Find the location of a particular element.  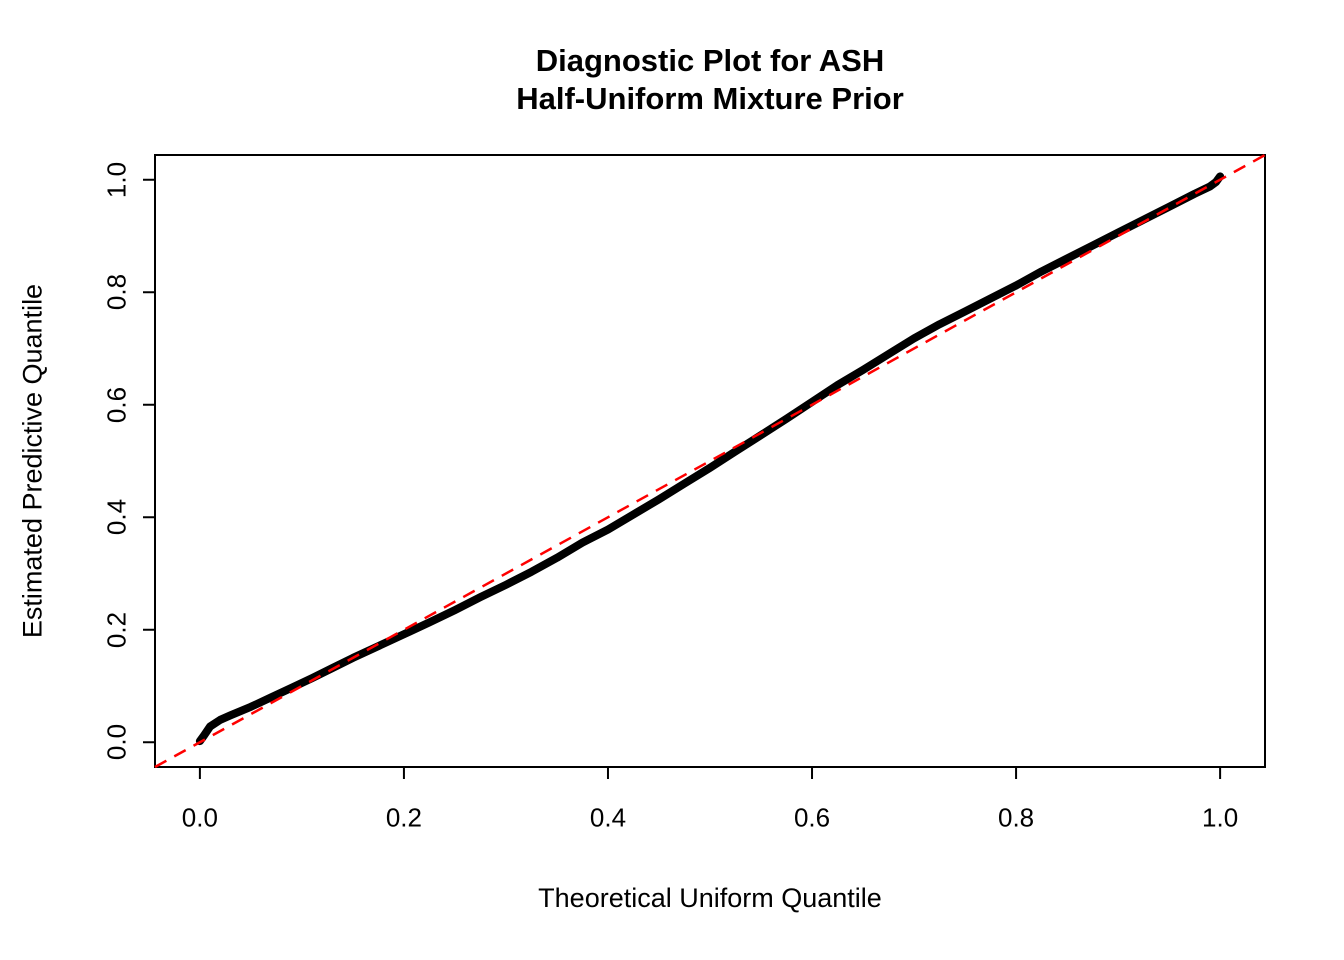

x-tick-label: 1.0 is located at coordinates (1220, 817).